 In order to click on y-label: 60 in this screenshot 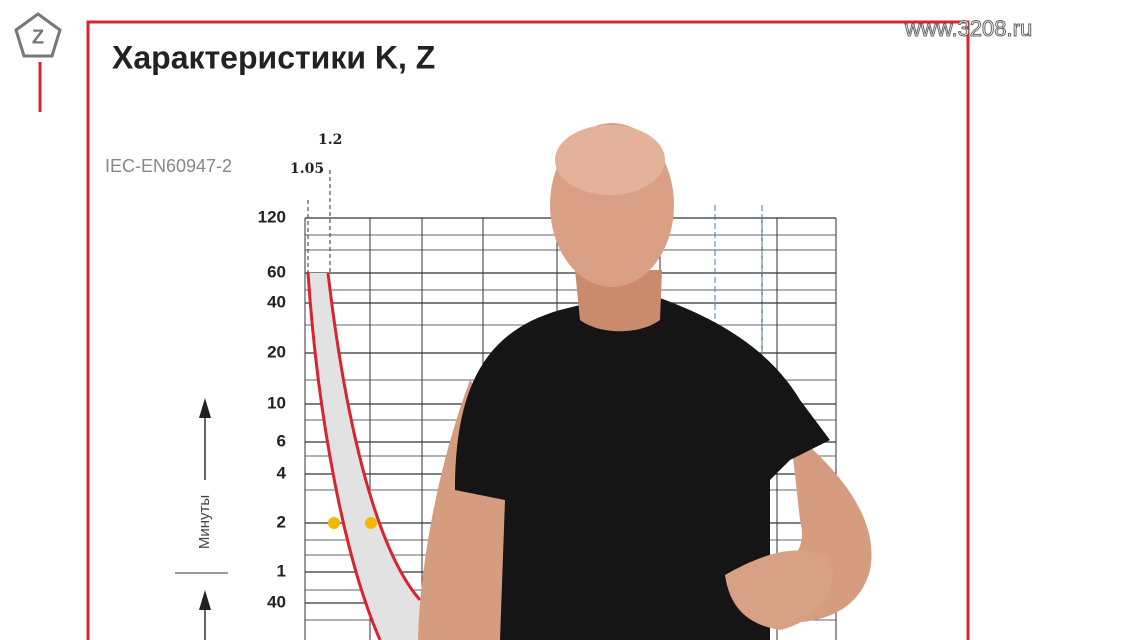, I will do `click(276, 271)`.